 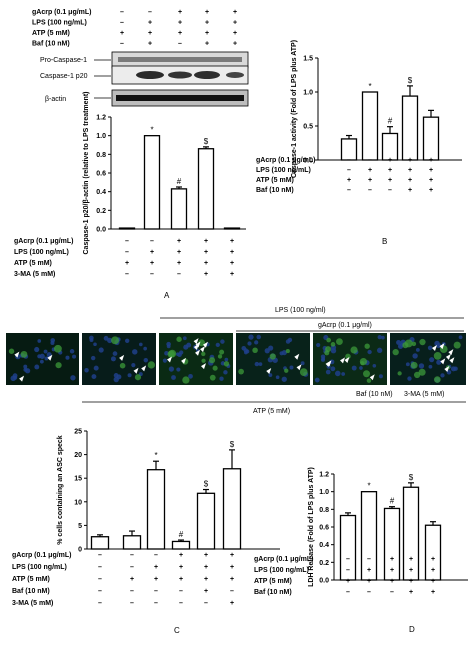 What do you see at coordinates (63, 60) in the screenshot?
I see `band-label: Pro-Caspase-1` at bounding box center [63, 60].